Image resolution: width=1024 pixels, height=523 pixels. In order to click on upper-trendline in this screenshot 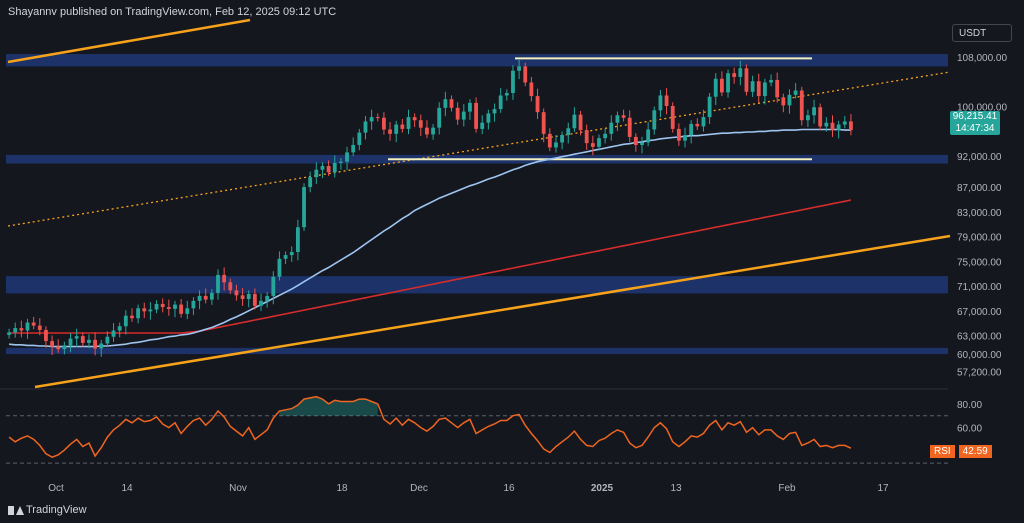, I will do `click(129, 41)`.